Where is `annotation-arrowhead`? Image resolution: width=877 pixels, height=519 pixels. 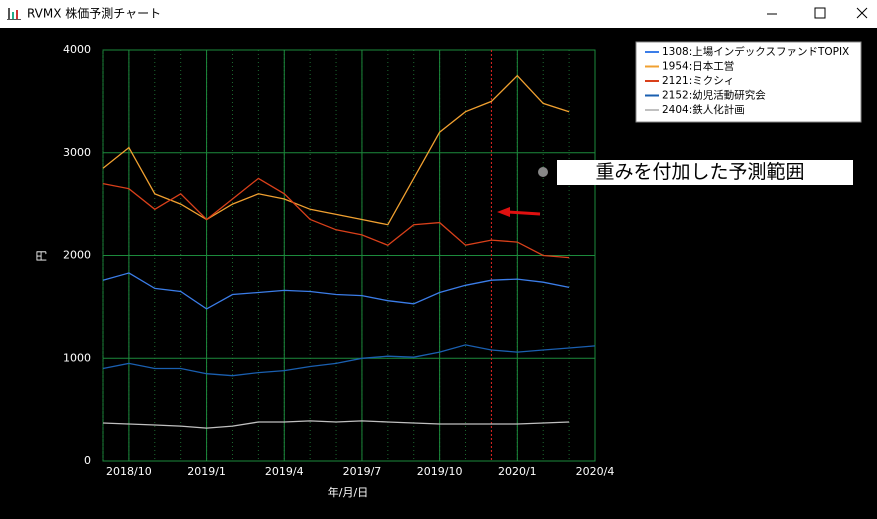
annotation-arrowhead is located at coordinates (503, 212).